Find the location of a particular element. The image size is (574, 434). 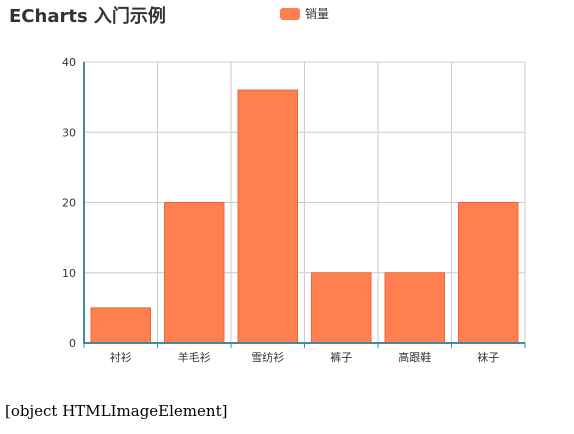

bar-雪纺衫 is located at coordinates (267, 216).